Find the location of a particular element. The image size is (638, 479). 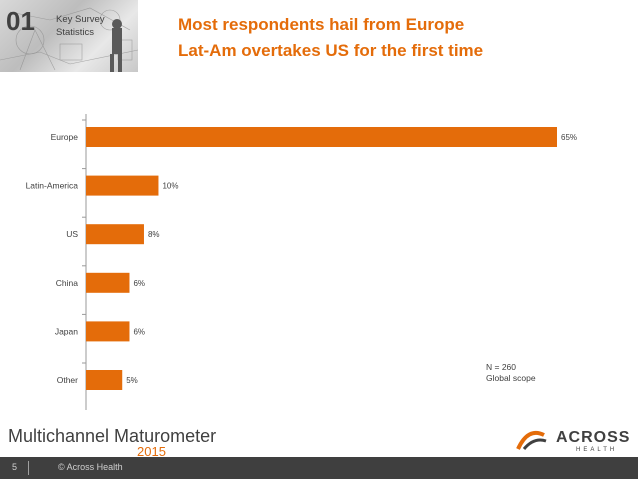

section-label-line1: Key Survey is located at coordinates (80, 19).